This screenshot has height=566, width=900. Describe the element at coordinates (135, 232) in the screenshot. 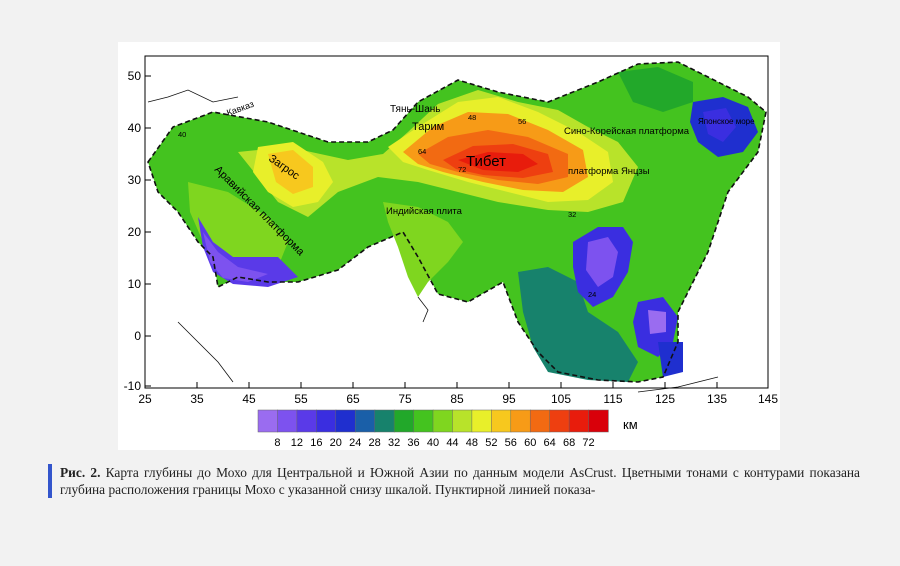

I see `y-tick-label: 20` at that location.